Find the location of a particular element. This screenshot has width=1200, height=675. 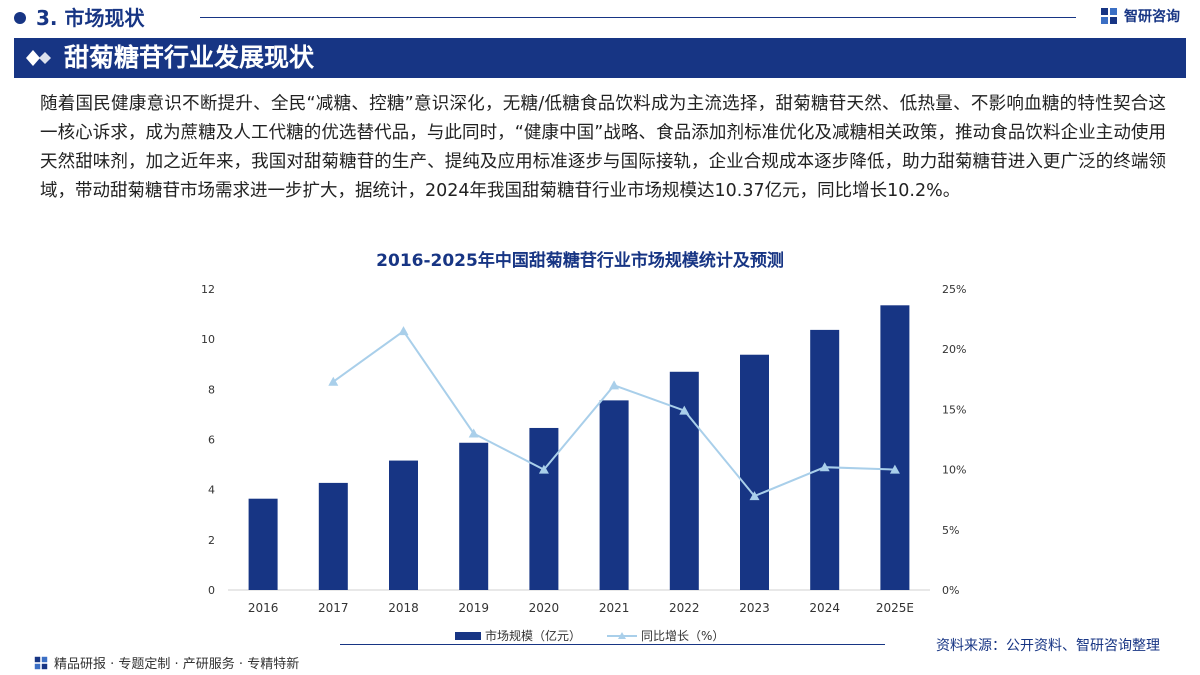

x-tick-label: 2025E is located at coordinates (895, 608).